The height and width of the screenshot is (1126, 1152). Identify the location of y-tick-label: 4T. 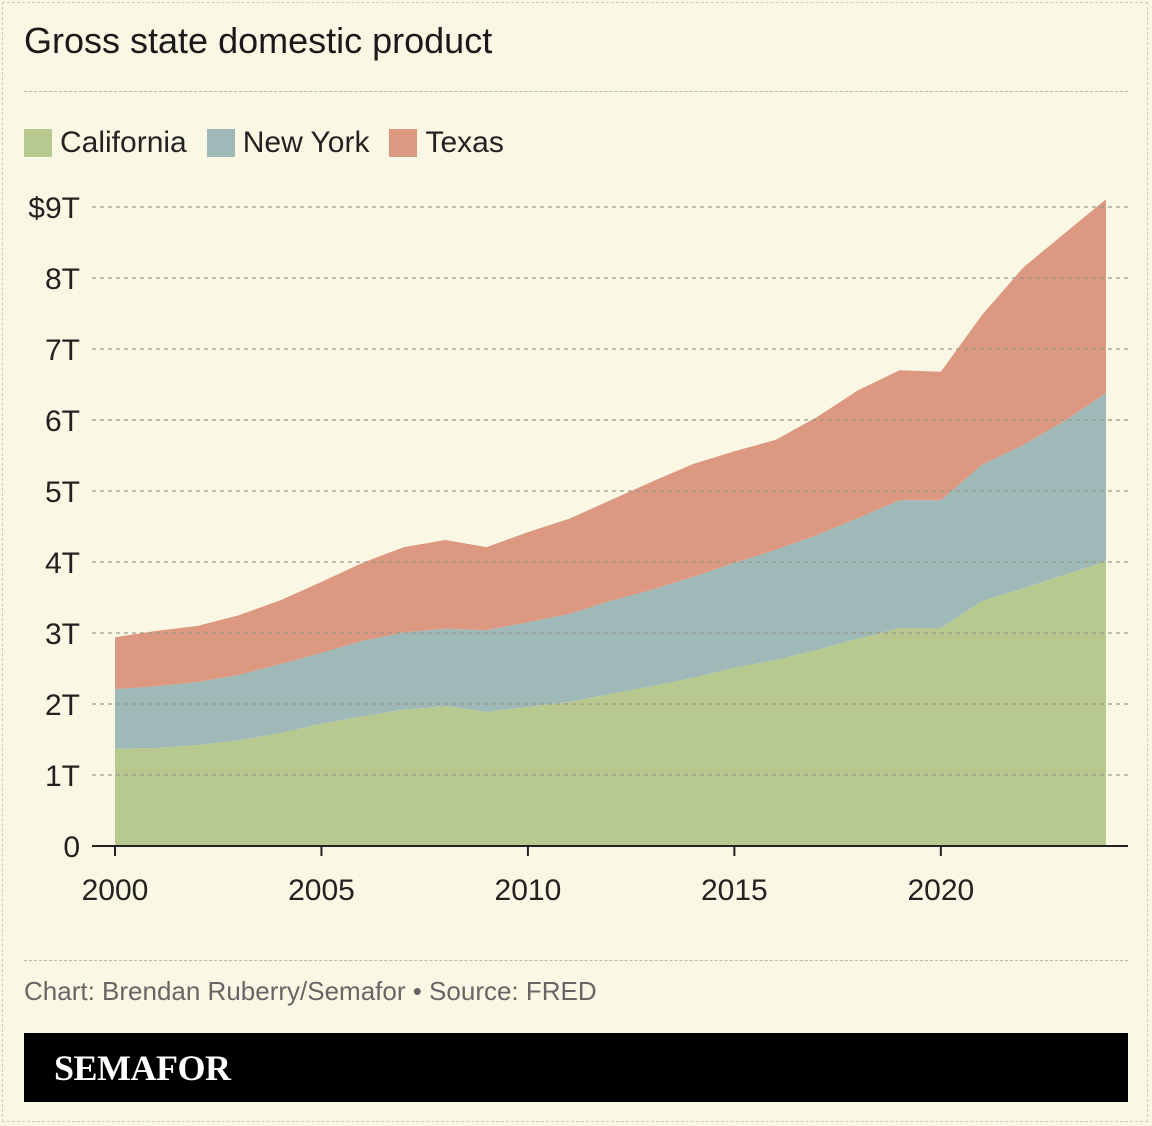
(62, 563).